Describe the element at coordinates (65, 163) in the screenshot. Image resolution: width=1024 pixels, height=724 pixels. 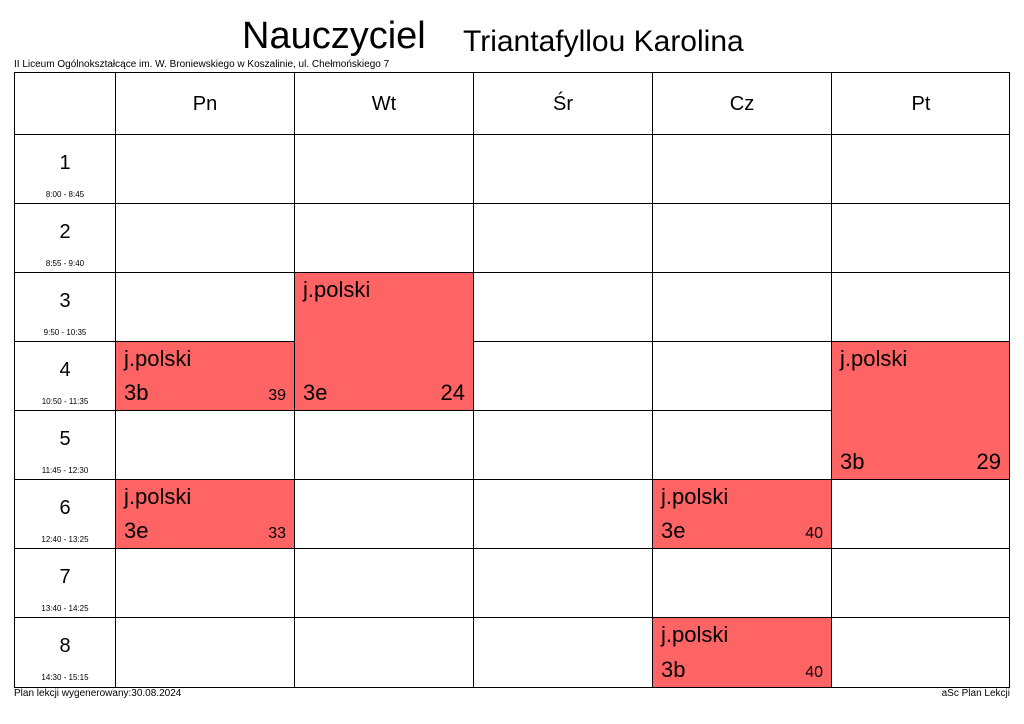
I see `period-number: 1` at that location.